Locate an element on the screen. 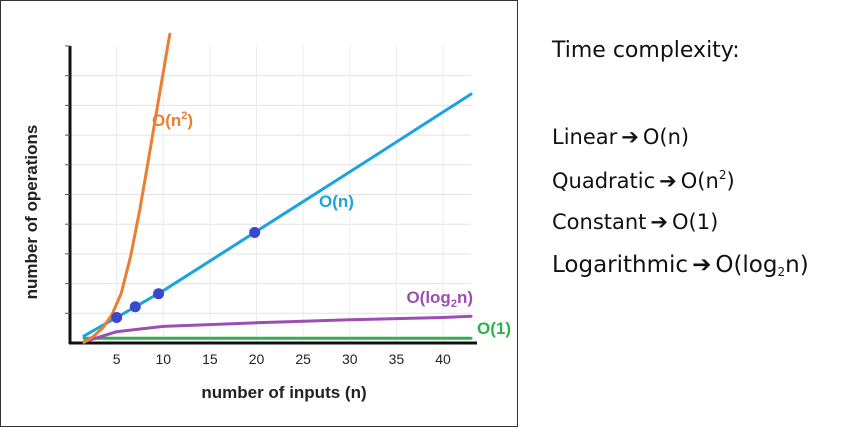 The image size is (864, 428). row-logarithmic-notation: O(log is located at coordinates (746, 265).